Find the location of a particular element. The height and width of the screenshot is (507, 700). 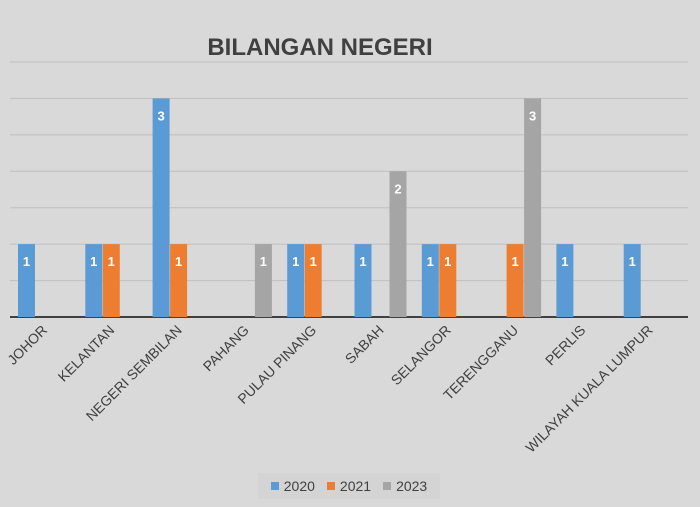

x-tick-label: PAHANG is located at coordinates (226, 348).